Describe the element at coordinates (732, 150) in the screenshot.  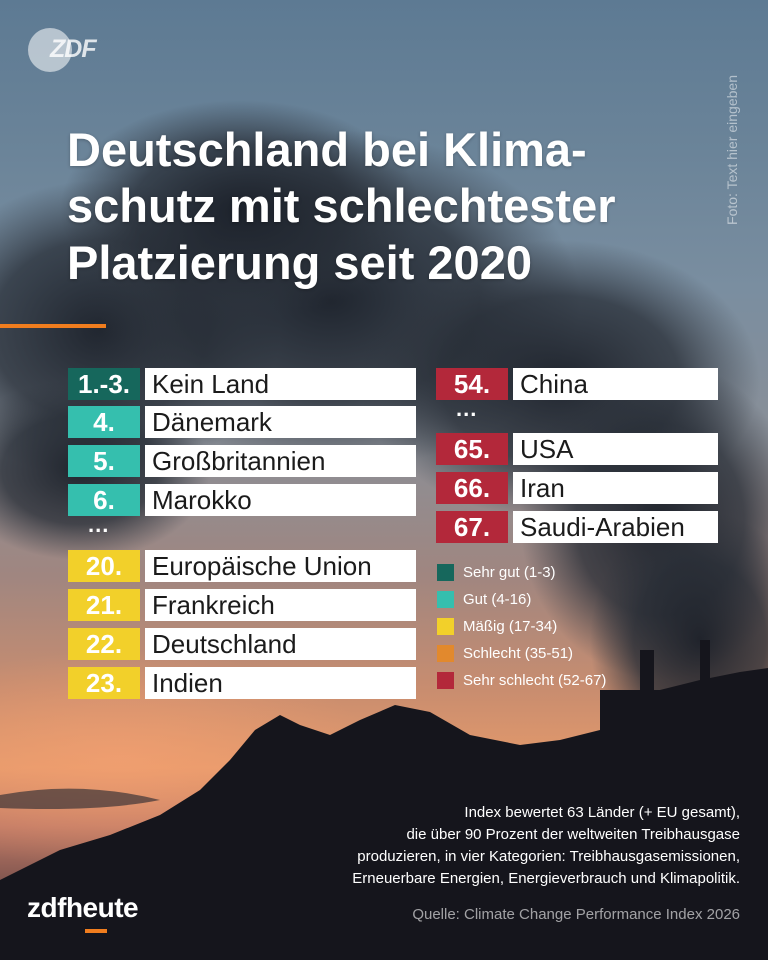
I see `photo-credit: Foto: Text hier eingeben` at that location.